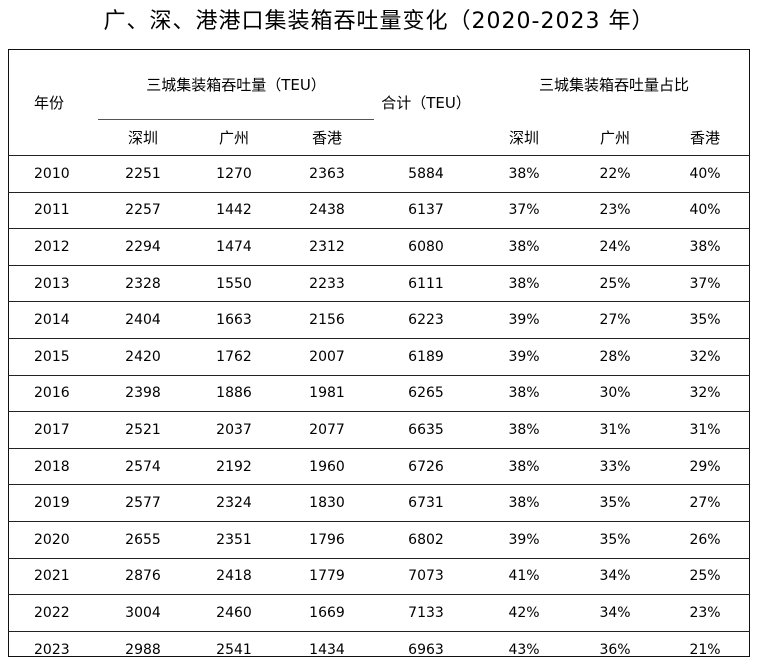 The image size is (758, 667). I want to click on cell-hongkong: 2156, so click(327, 320).